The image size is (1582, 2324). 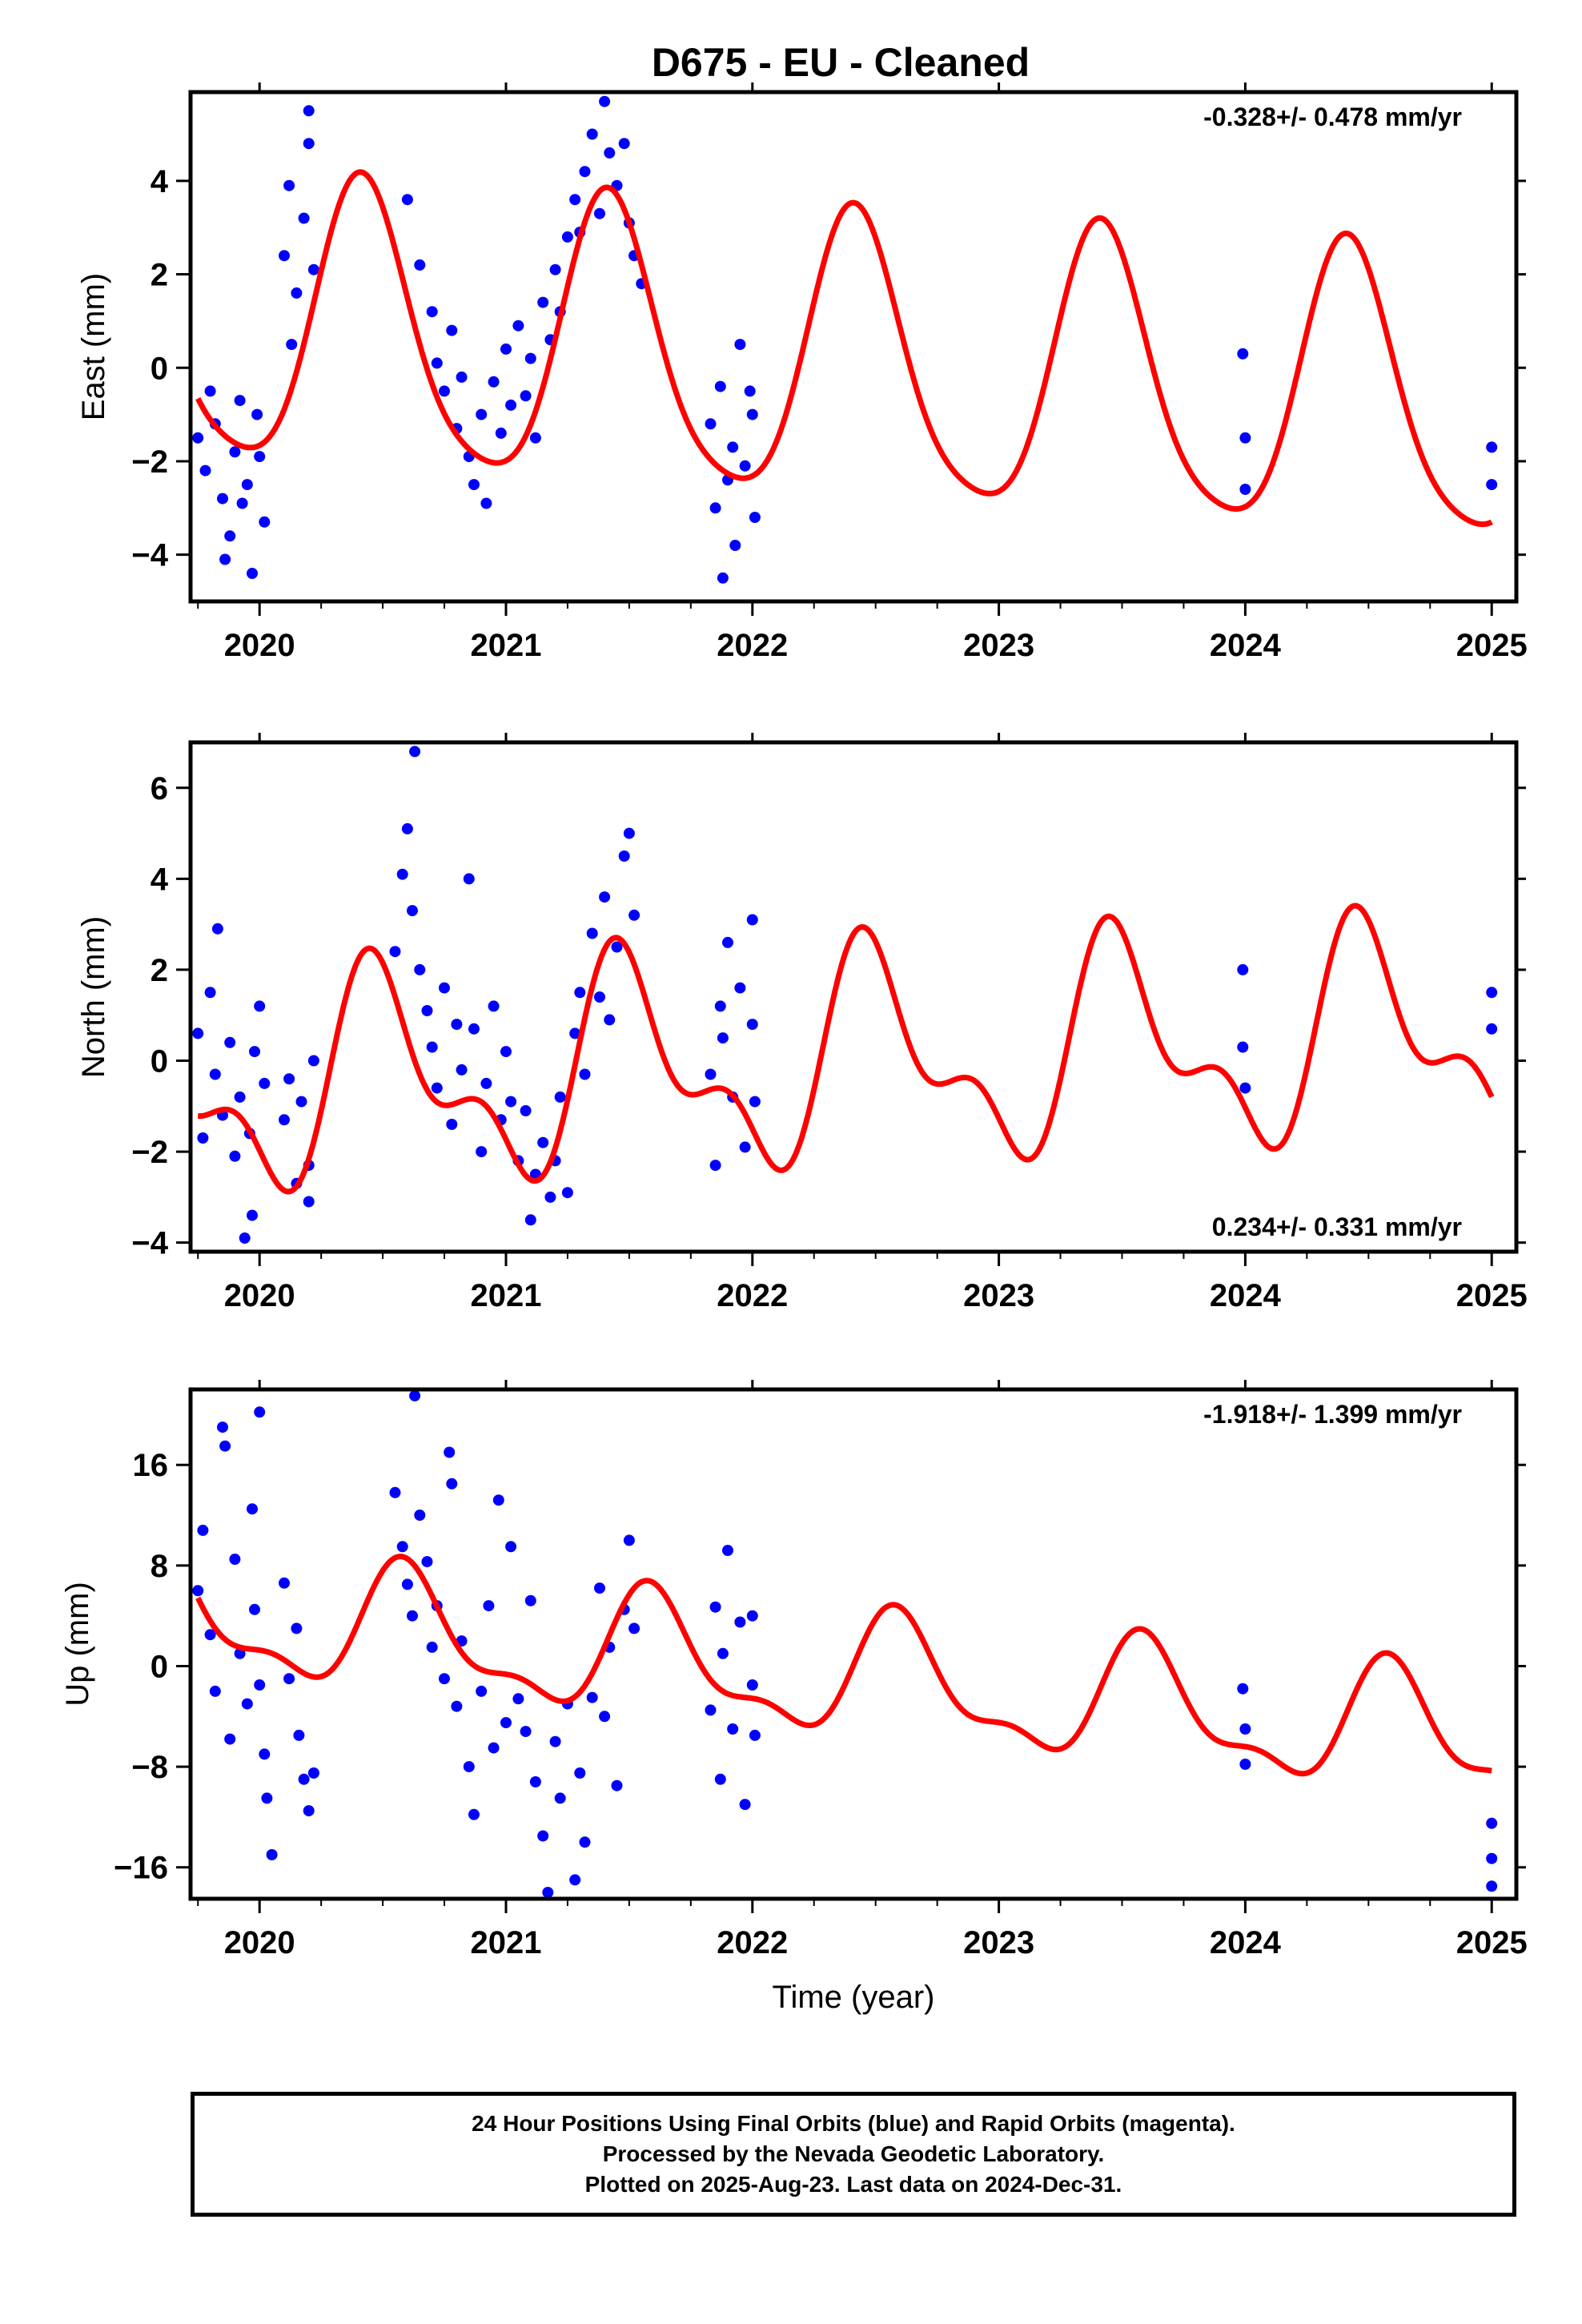 I want to click on north-y-tick-label: 4, so click(x=160, y=880).